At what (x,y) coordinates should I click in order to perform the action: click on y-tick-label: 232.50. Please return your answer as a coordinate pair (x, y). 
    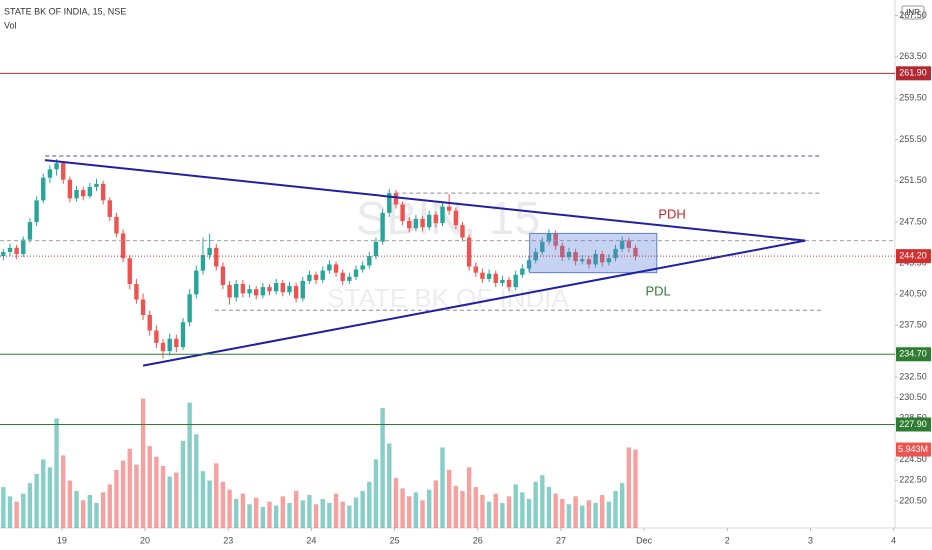
    Looking at the image, I should click on (913, 376).